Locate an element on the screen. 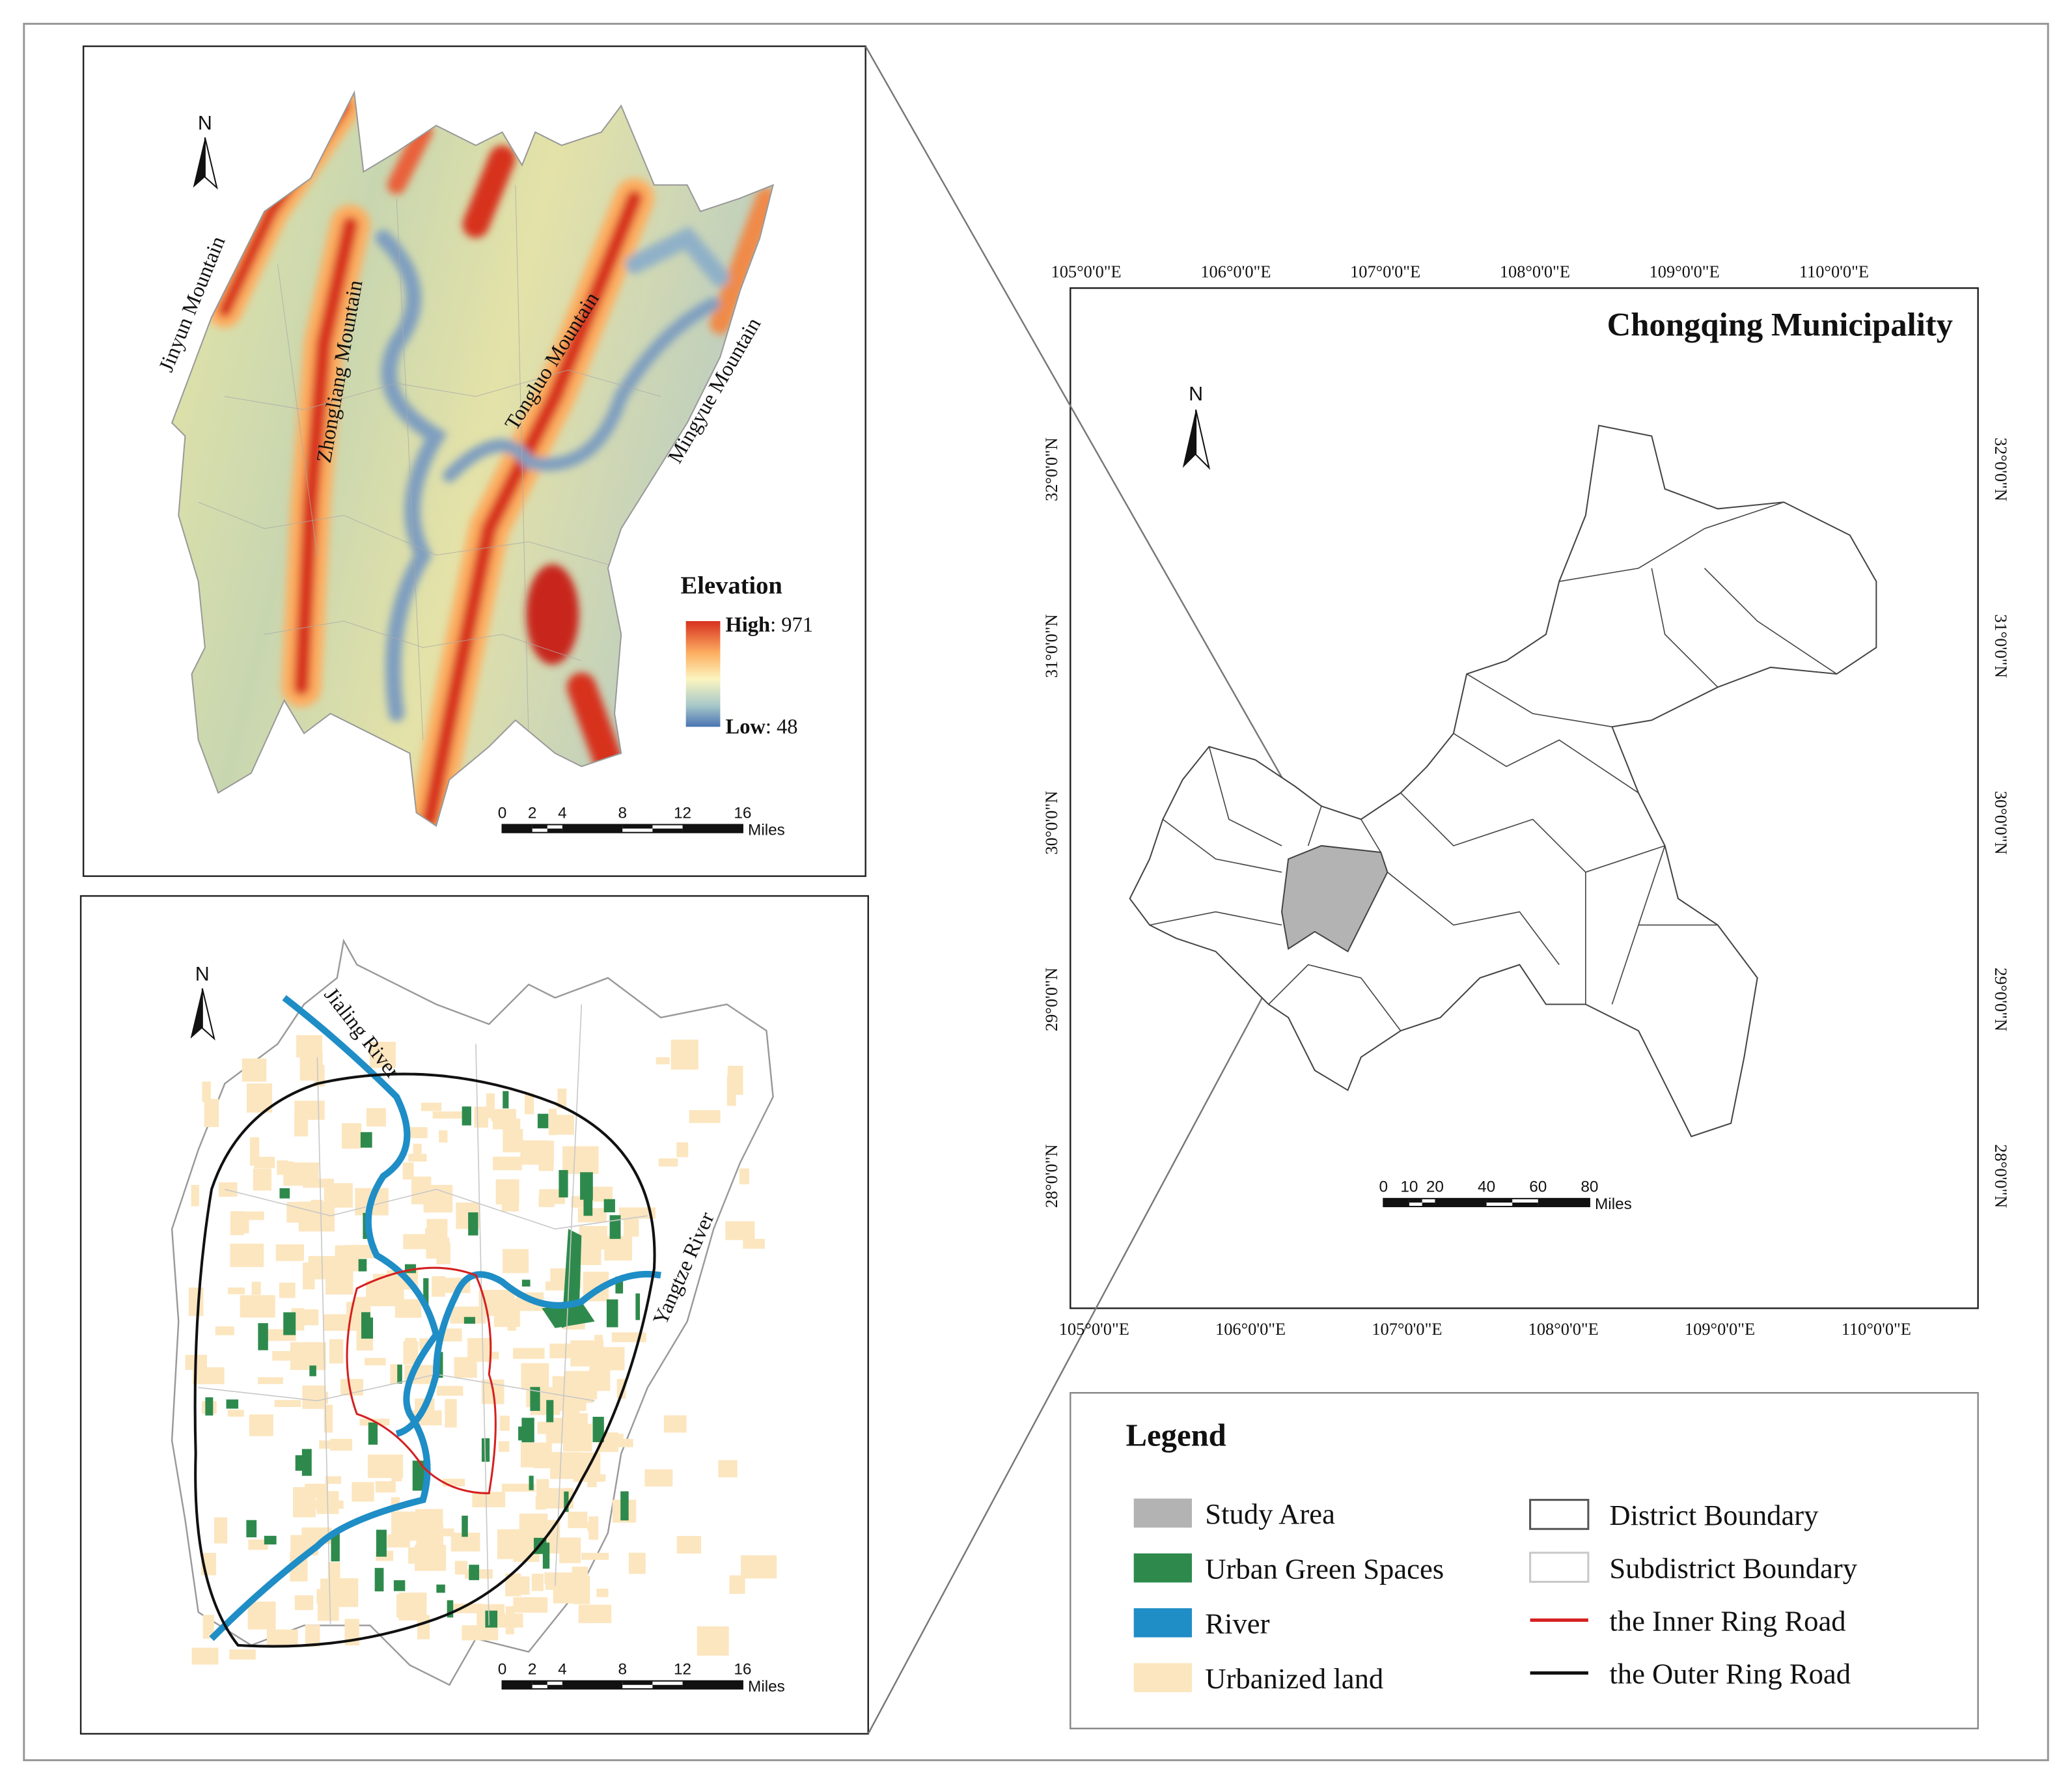 The width and height of the screenshot is (2072, 1784). legend-swatch is located at coordinates (1162, 1513).